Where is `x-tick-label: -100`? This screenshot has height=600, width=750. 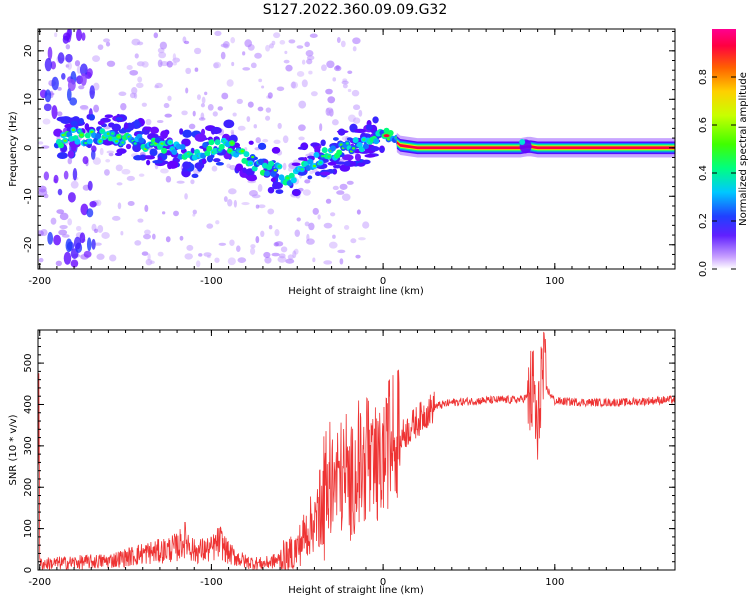 x-tick-label: -100 is located at coordinates (211, 582).